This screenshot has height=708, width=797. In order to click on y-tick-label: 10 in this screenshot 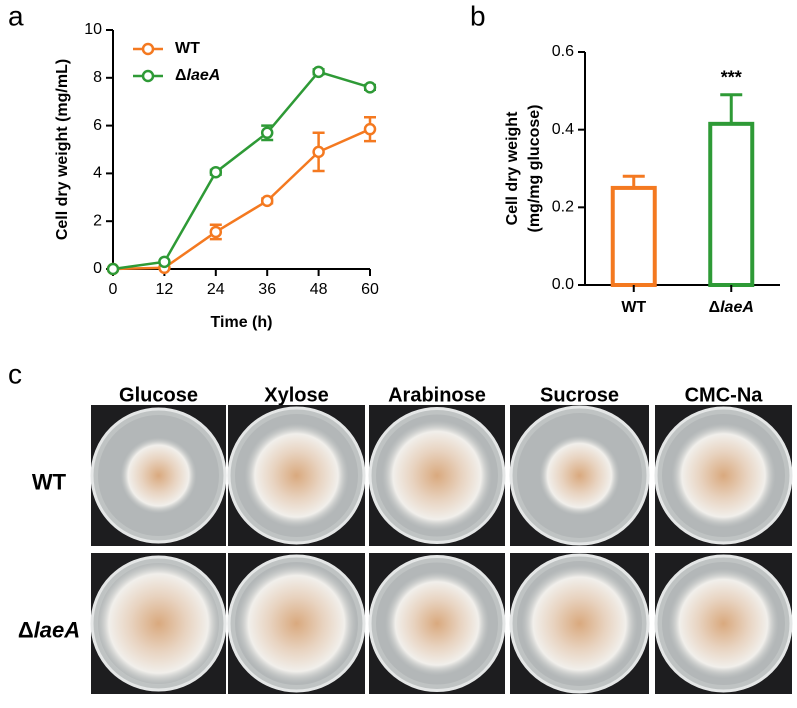, I will do `click(93, 29)`.